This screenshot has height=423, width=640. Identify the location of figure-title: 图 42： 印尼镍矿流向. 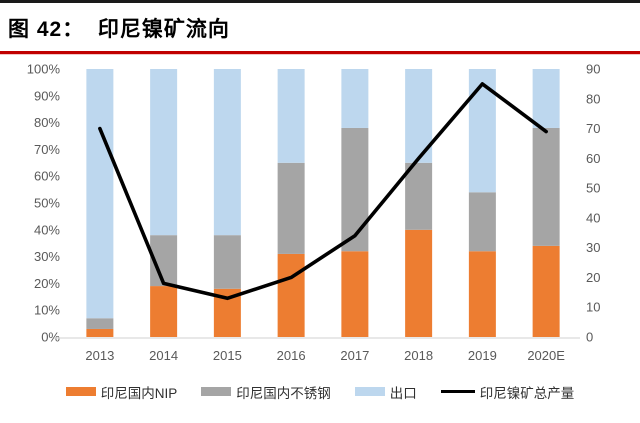
(119, 29).